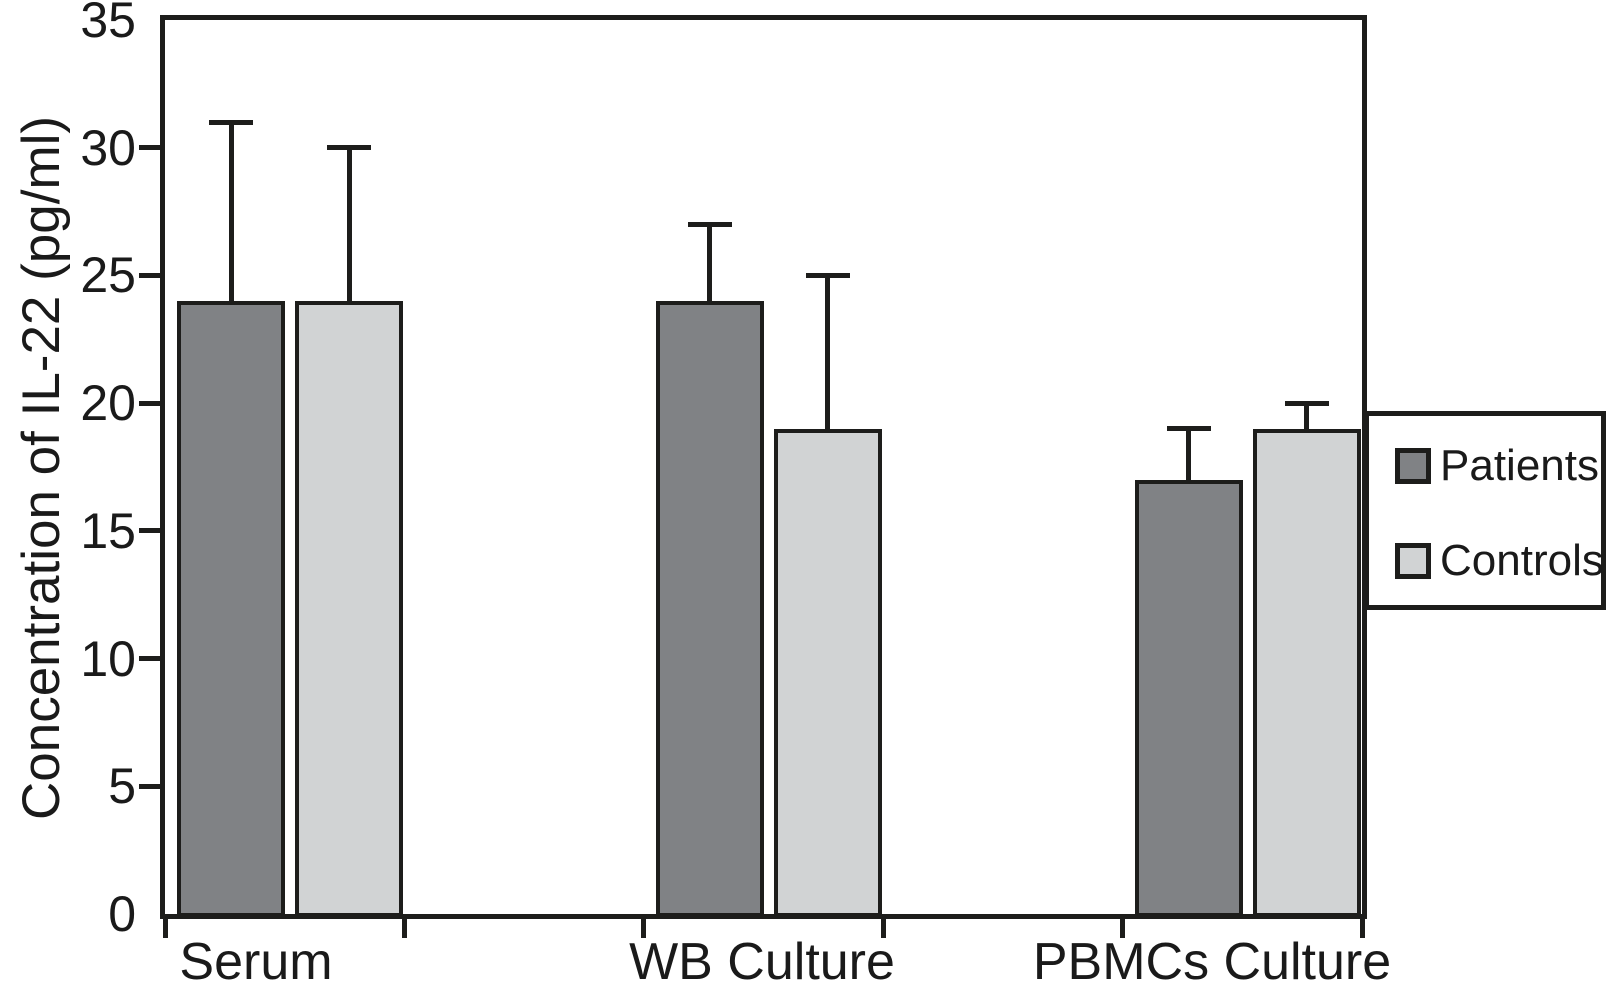 The image size is (1610, 994). I want to click on bar-controls-serum, so click(349, 608).